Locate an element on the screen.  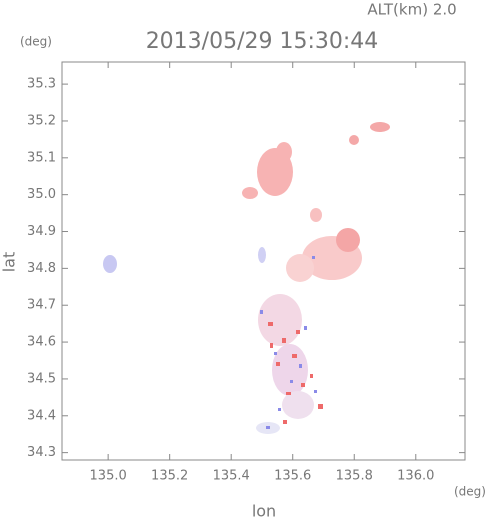
y-tick-label: 35.0 is located at coordinates (41, 194).